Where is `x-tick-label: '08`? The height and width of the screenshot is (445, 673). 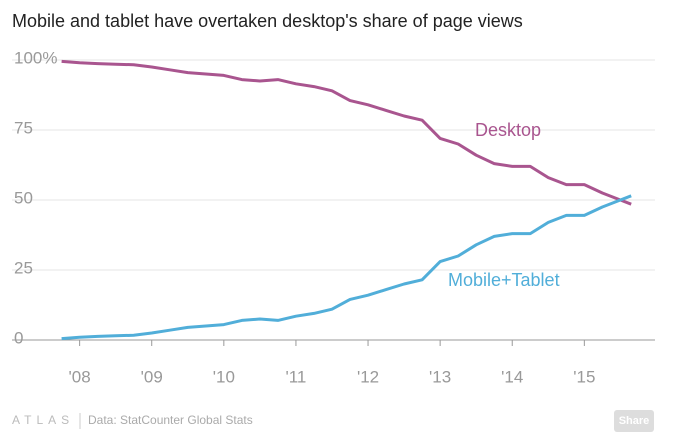
x-tick-label: '08 is located at coordinates (80, 376).